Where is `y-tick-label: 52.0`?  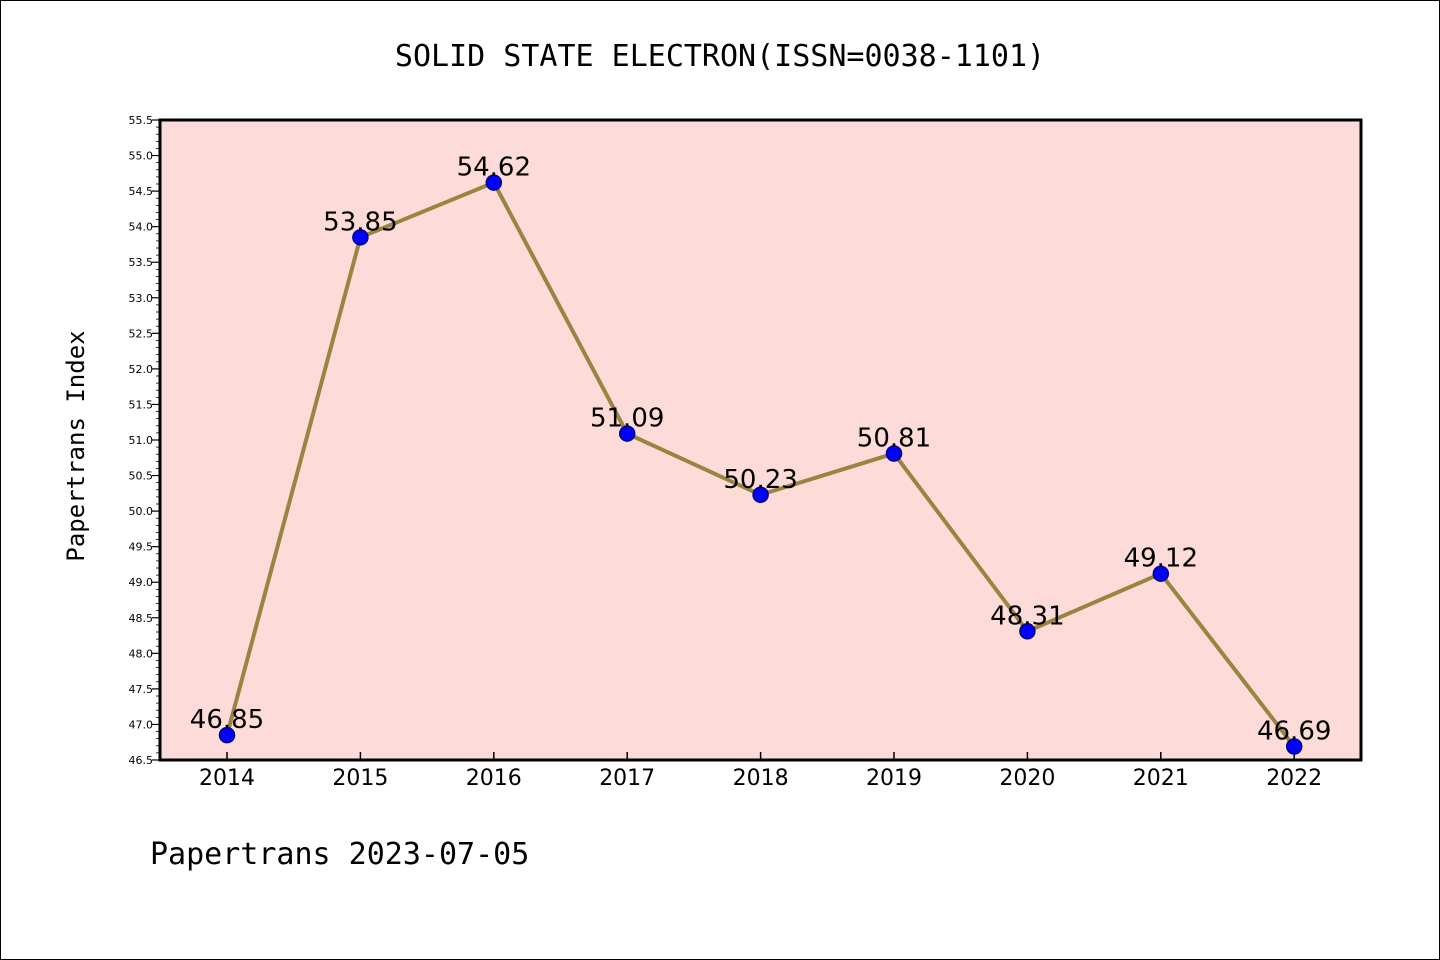 y-tick-label: 52.0 is located at coordinates (141, 369).